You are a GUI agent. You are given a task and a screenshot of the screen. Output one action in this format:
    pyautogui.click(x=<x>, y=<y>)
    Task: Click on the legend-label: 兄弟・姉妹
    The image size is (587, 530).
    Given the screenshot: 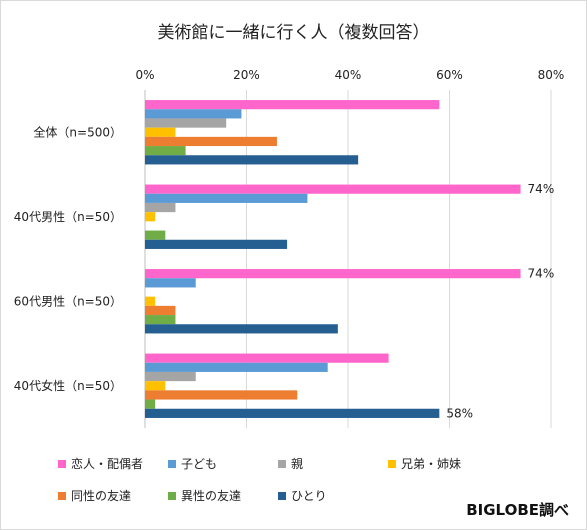 What is the action you would take?
    pyautogui.click(x=431, y=464)
    